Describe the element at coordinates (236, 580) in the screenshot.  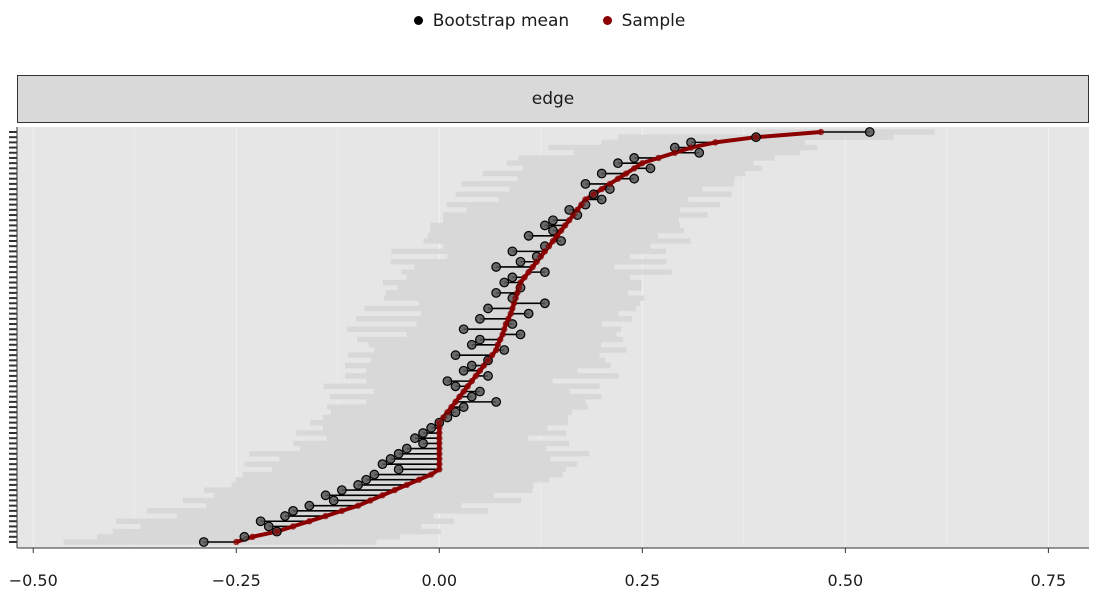
I see `x-tick-label: −0.25` at that location.